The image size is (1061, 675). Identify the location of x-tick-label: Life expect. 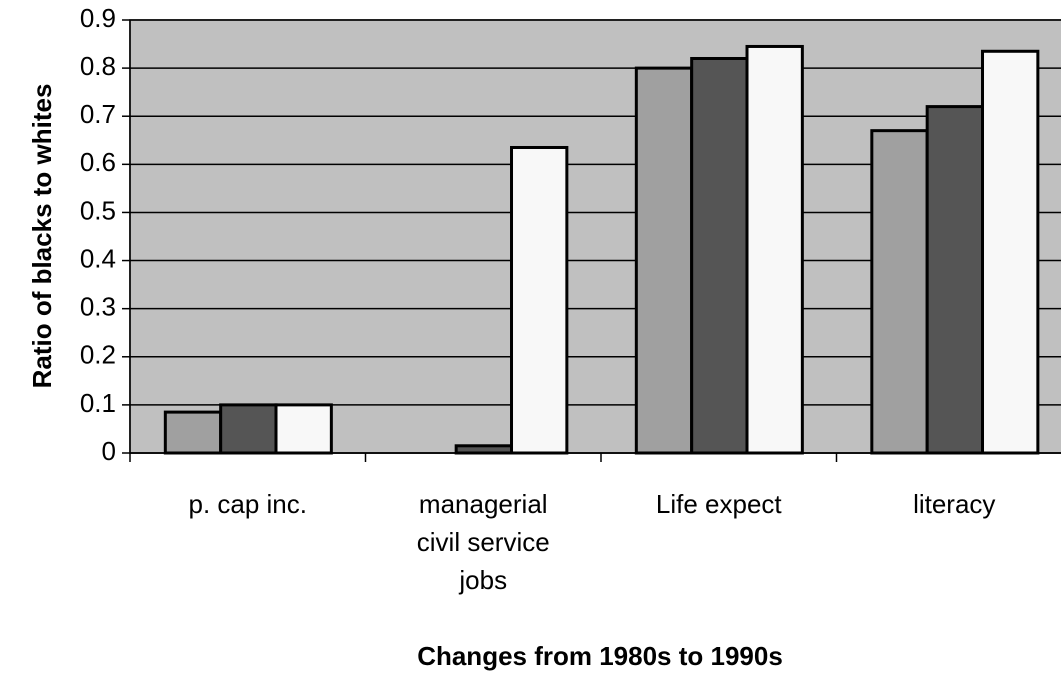
(719, 504).